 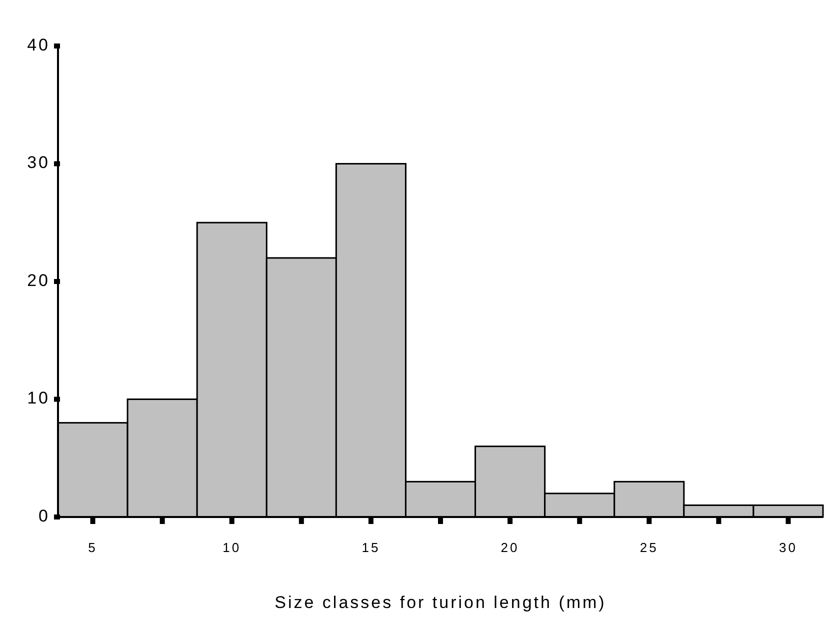 I want to click on x-tick-label: 20, so click(x=510, y=547).